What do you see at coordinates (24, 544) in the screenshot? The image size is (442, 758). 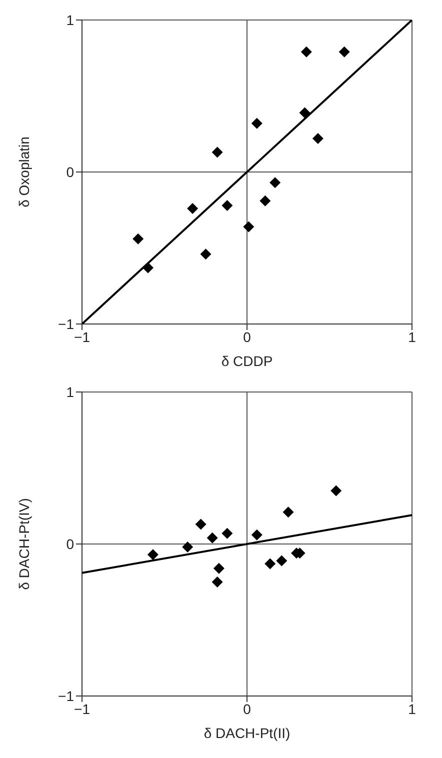 I see `y-axis-title: δ DACH-Pt(IV)` at bounding box center [24, 544].